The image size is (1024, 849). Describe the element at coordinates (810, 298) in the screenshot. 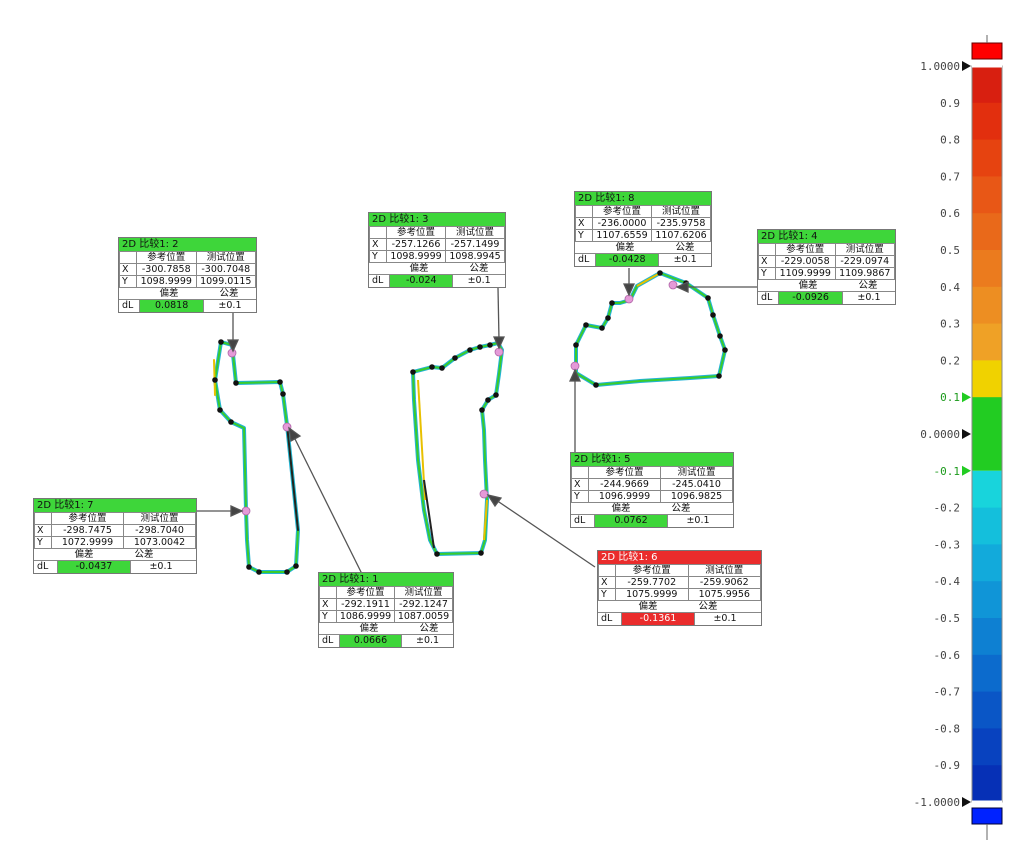

I see `dl-value: -0.0926` at that location.